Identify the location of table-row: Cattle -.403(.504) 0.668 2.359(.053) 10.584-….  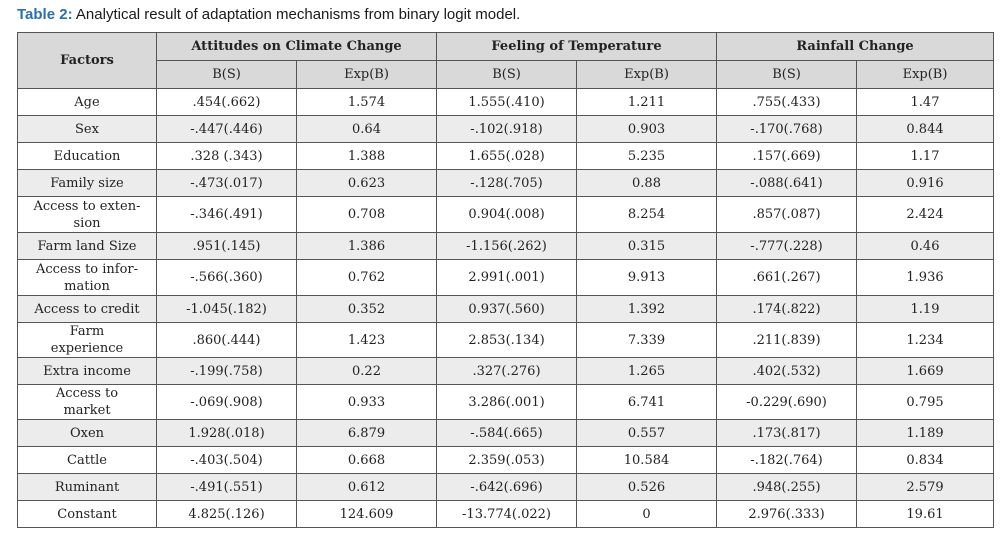
(506, 460).